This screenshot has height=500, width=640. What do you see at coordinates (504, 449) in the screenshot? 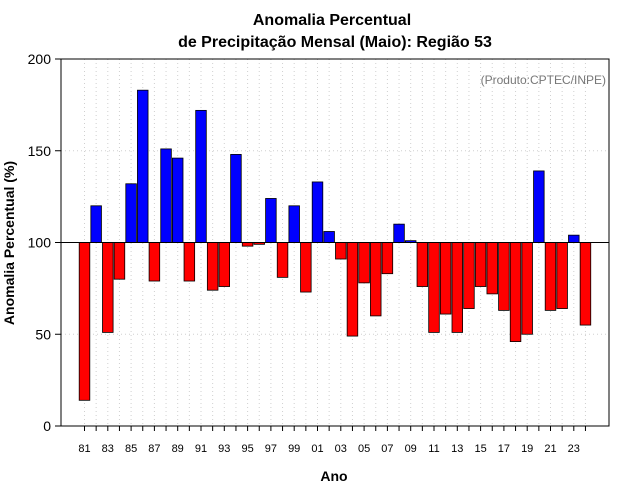
I see `x-tick-label: 17` at bounding box center [504, 449].